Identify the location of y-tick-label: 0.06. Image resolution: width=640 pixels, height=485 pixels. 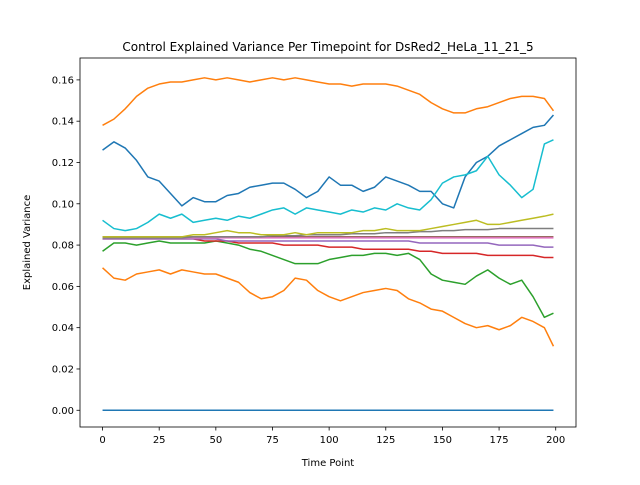
(63, 287).